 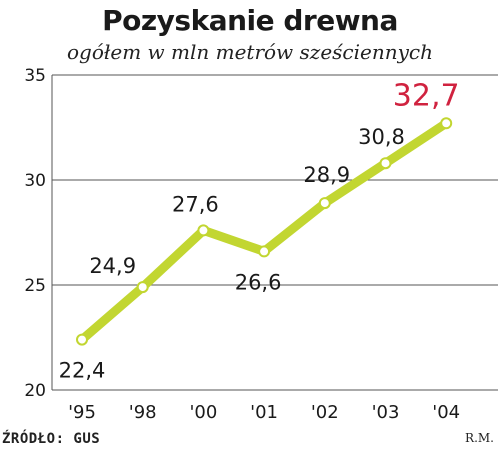 I want to click on y-tick-label: 35, so click(x=35, y=76).